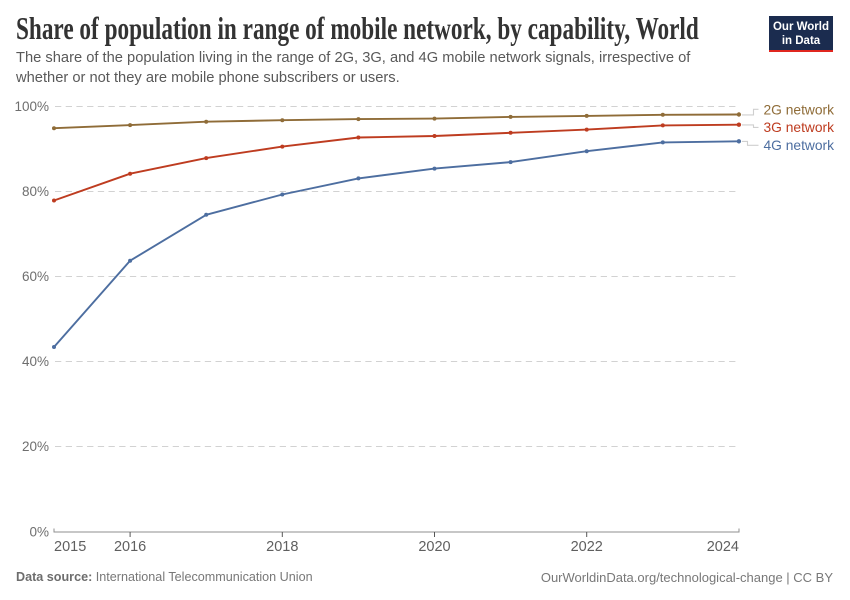 The height and width of the screenshot is (600, 850). I want to click on svg-text: 3G network, so click(799, 127).